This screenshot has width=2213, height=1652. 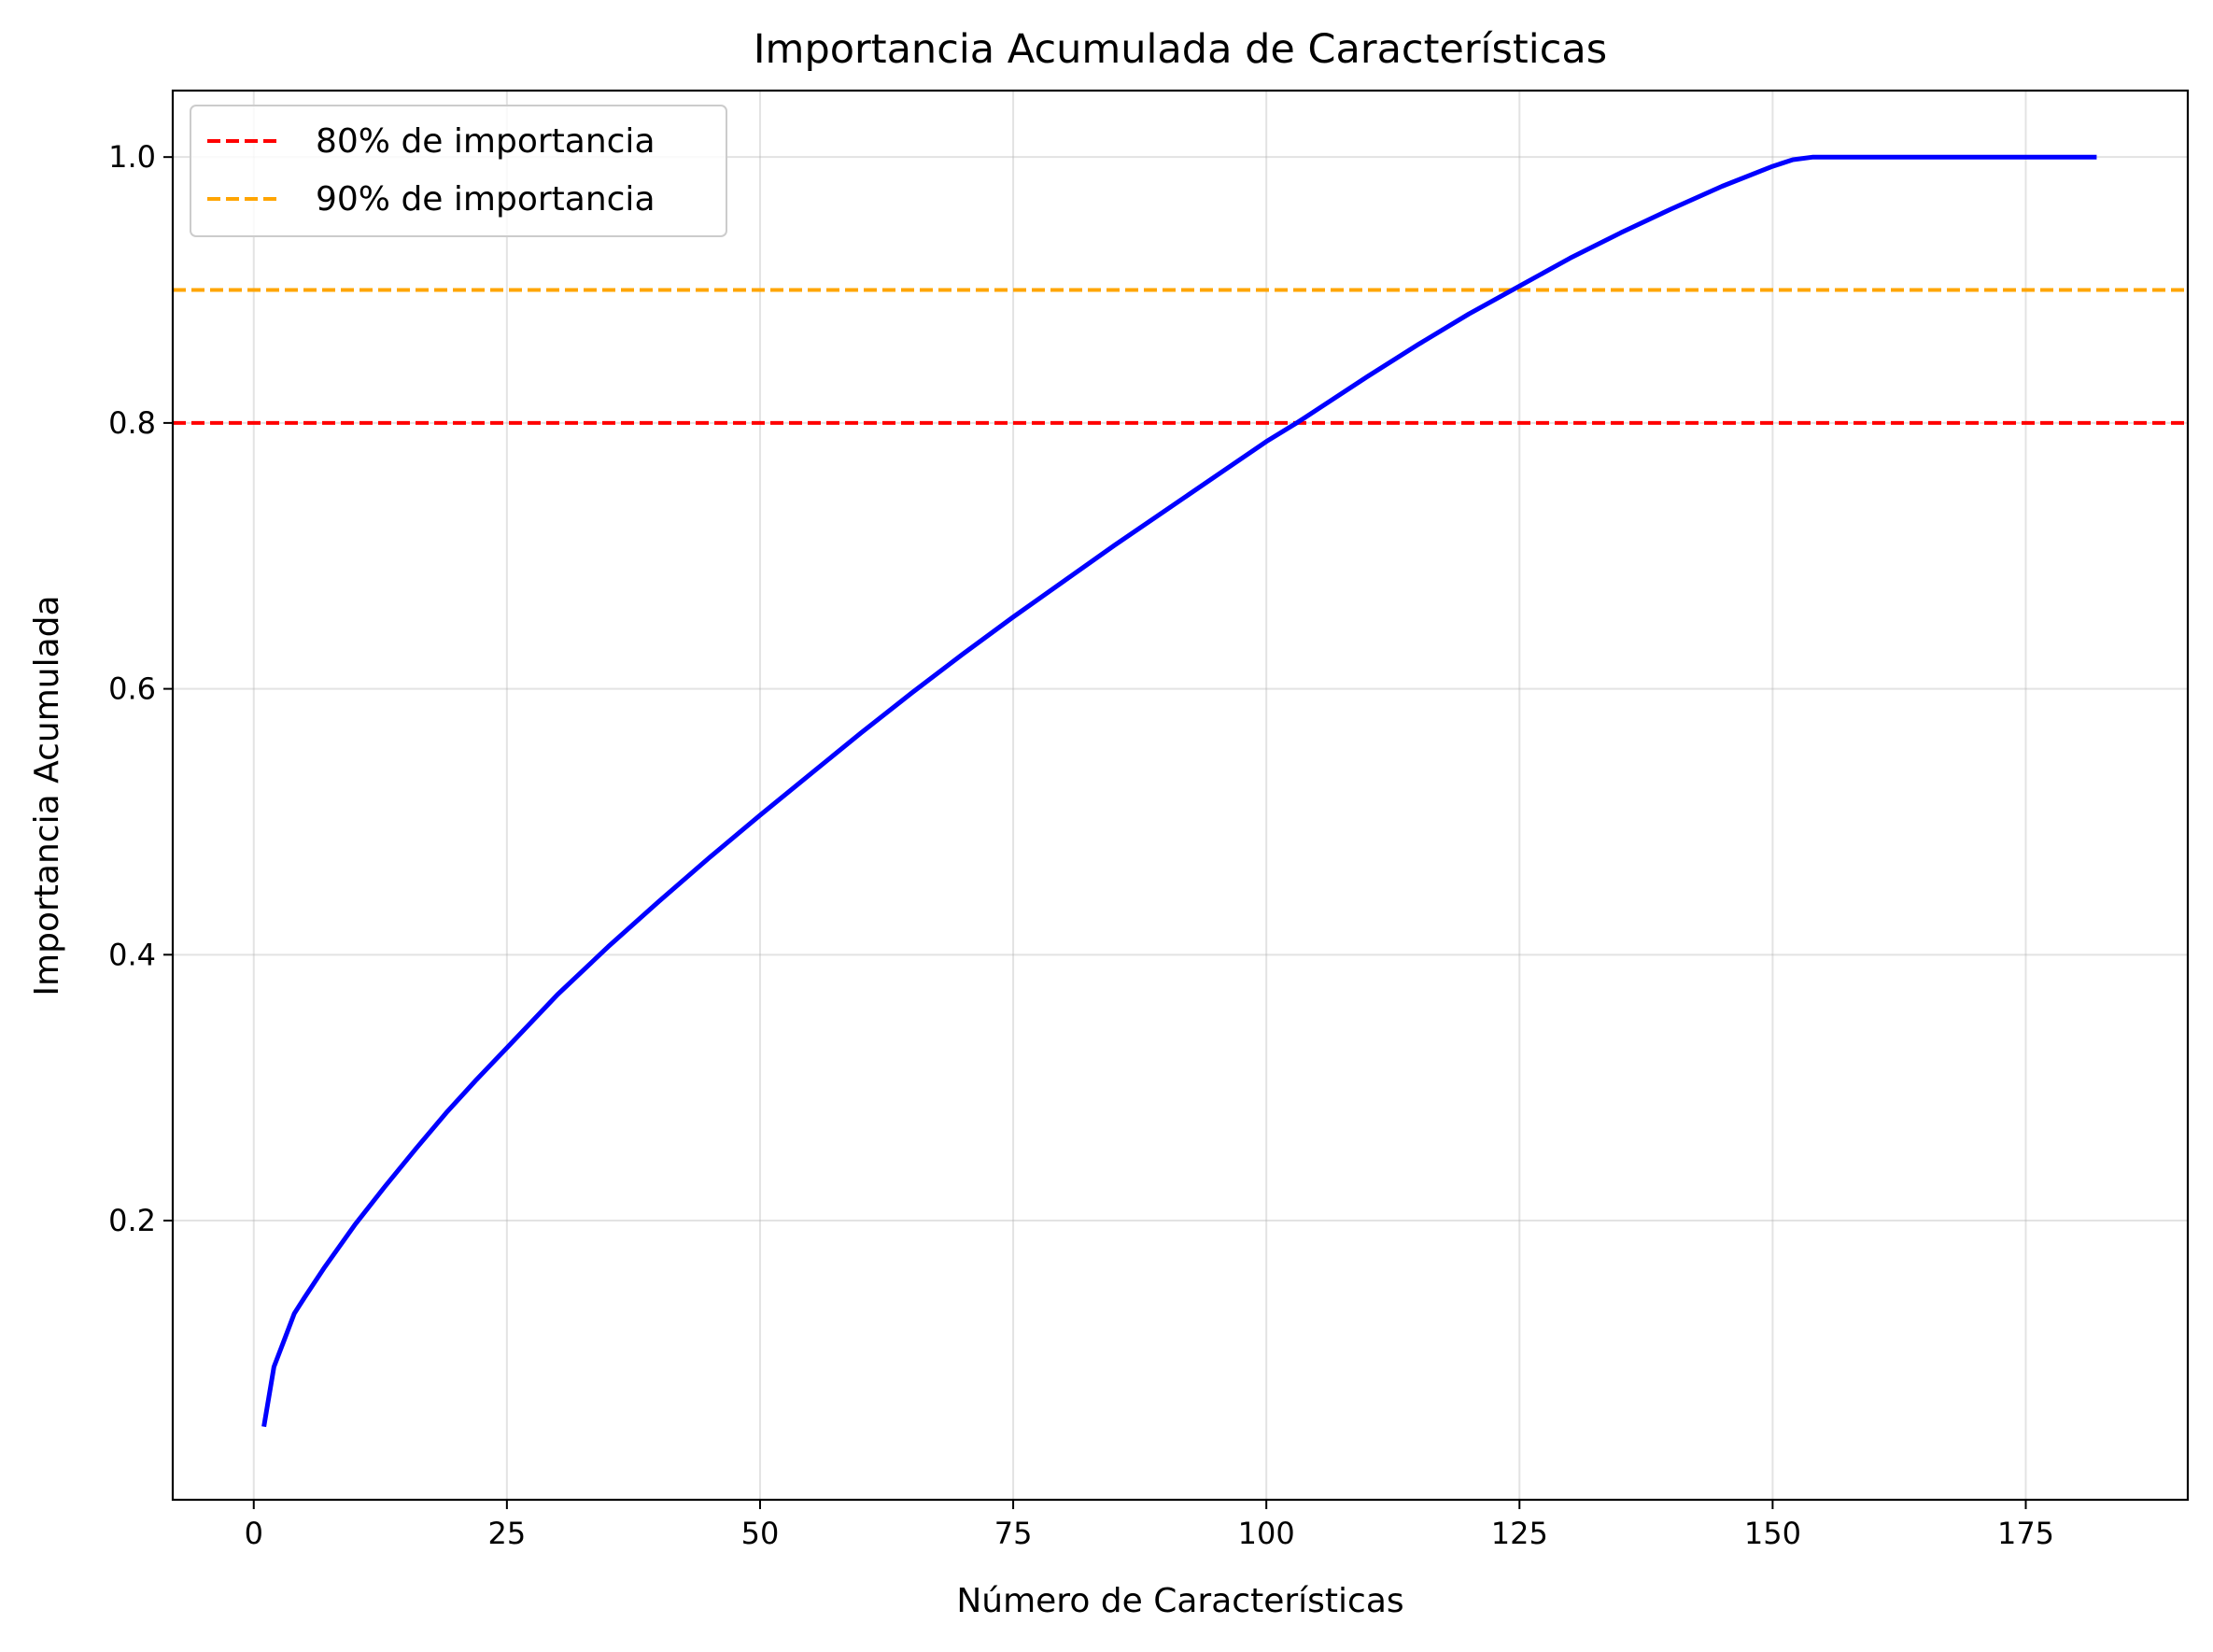 I want to click on x-tick-label: 75, so click(x=1014, y=1533).